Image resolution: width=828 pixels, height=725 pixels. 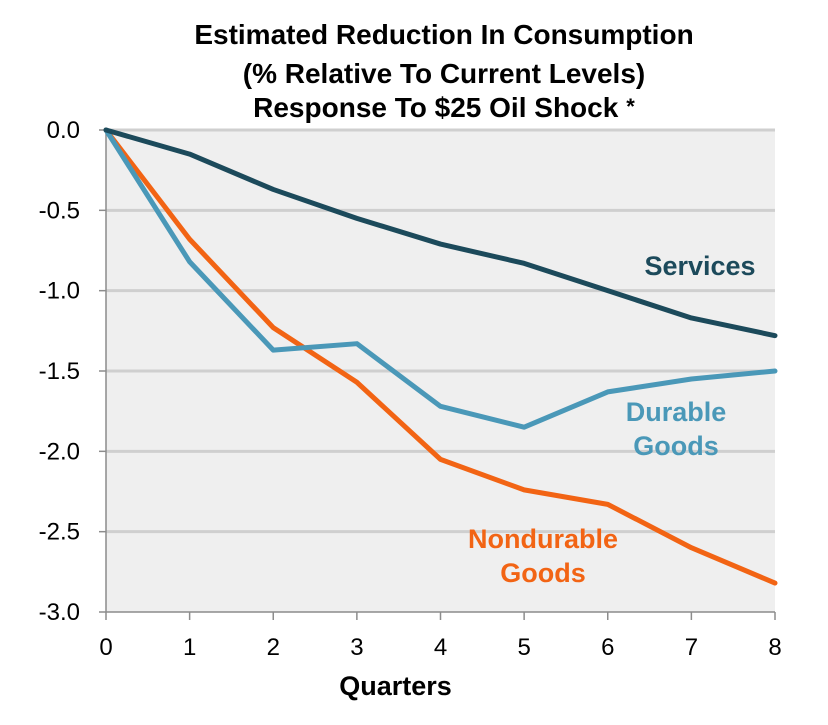 I want to click on chart-title-line-3: Response To $25 Oil Shock *, so click(x=429, y=107).